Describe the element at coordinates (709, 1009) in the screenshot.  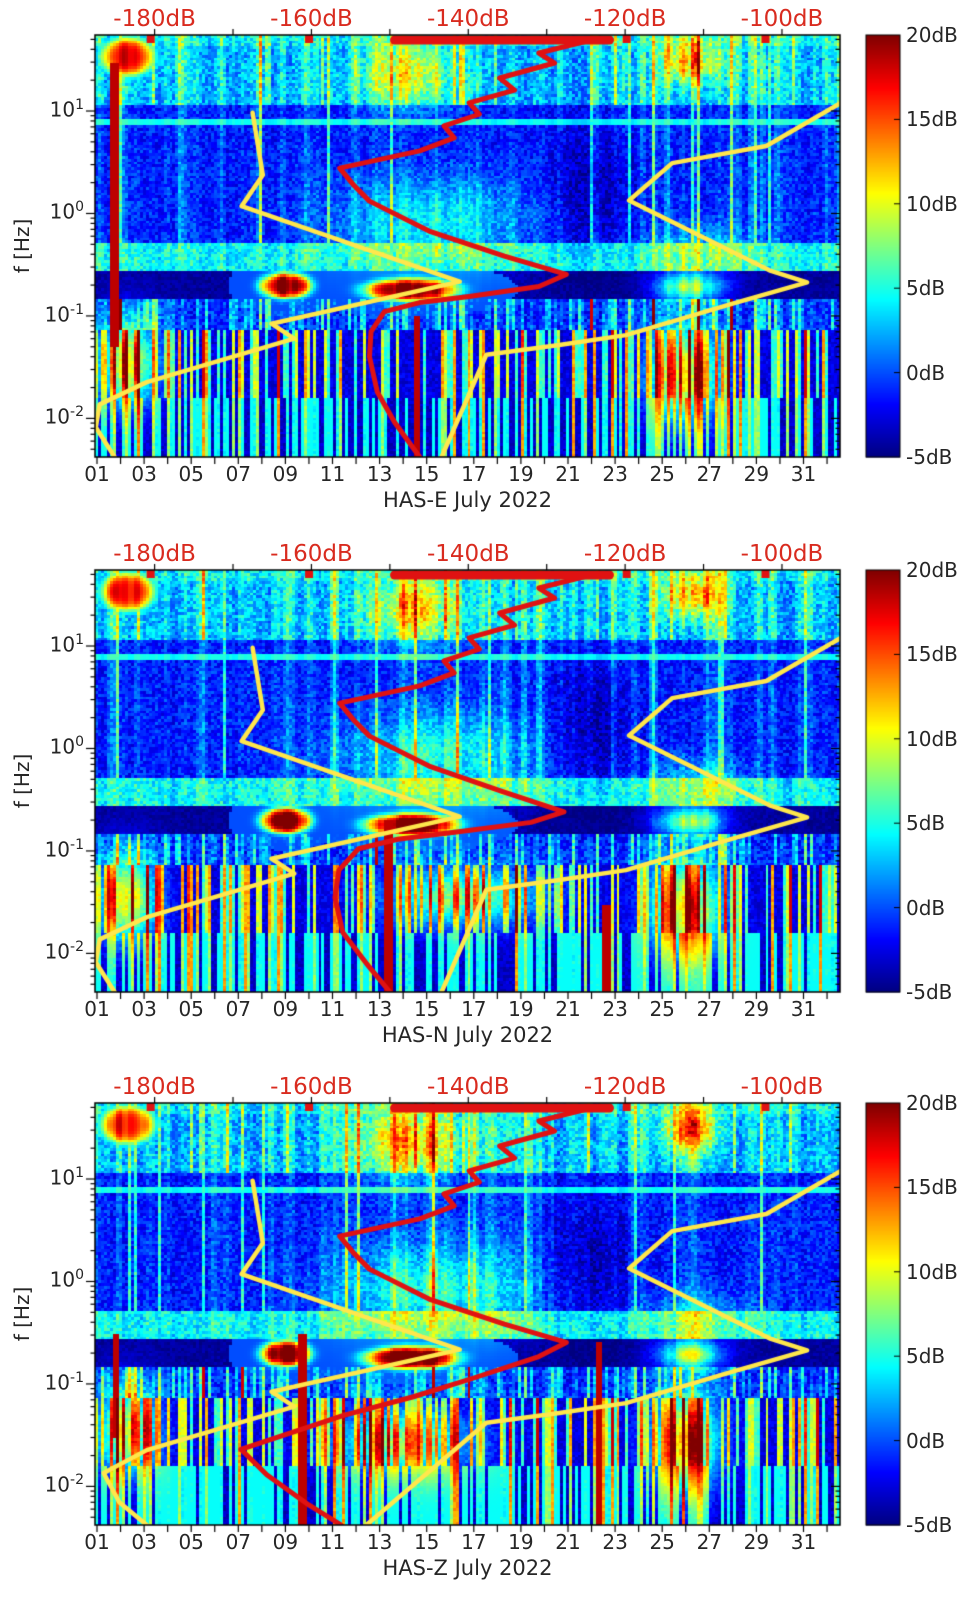
I see `x-tick-label: 27` at that location.